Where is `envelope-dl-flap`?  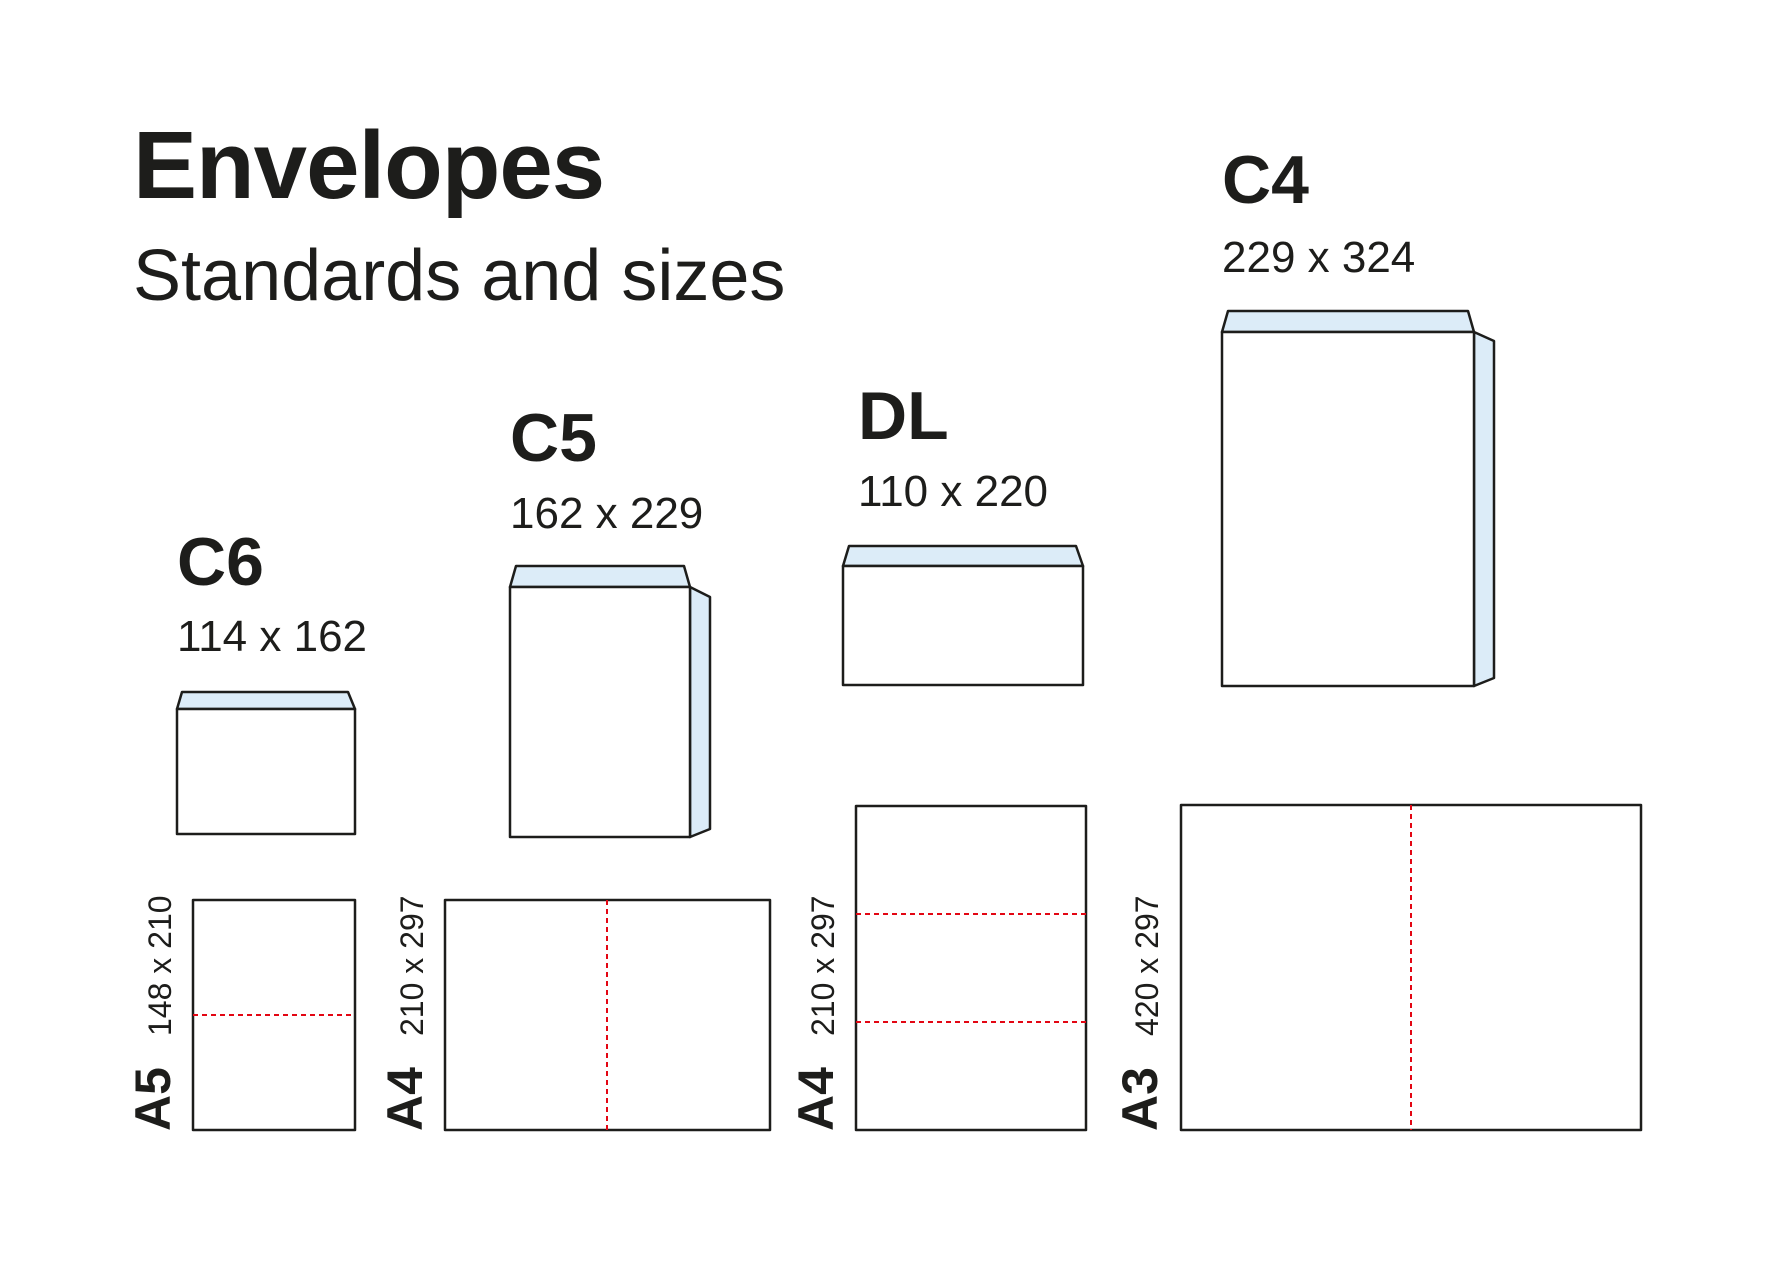
envelope-dl-flap is located at coordinates (963, 556).